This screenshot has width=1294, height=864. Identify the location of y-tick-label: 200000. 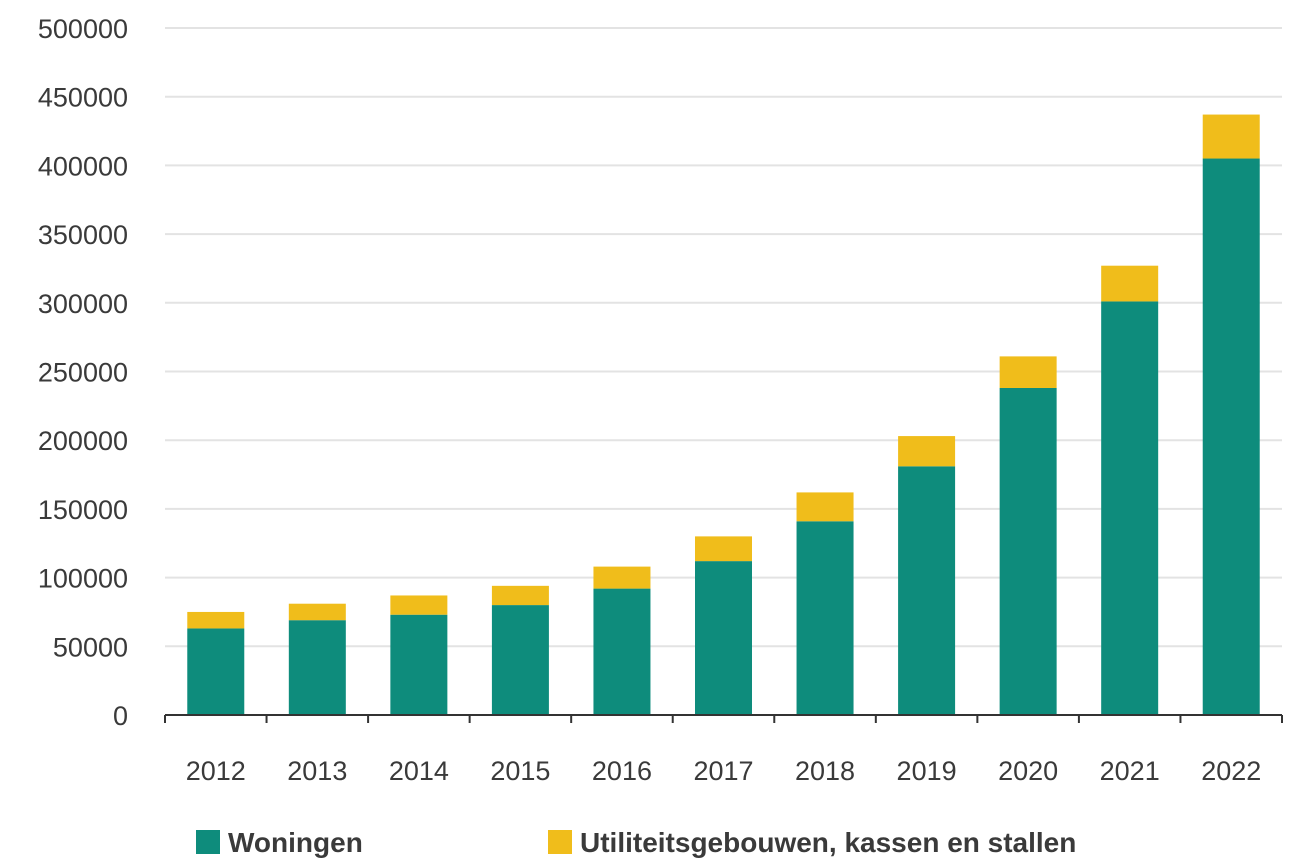
(83, 441).